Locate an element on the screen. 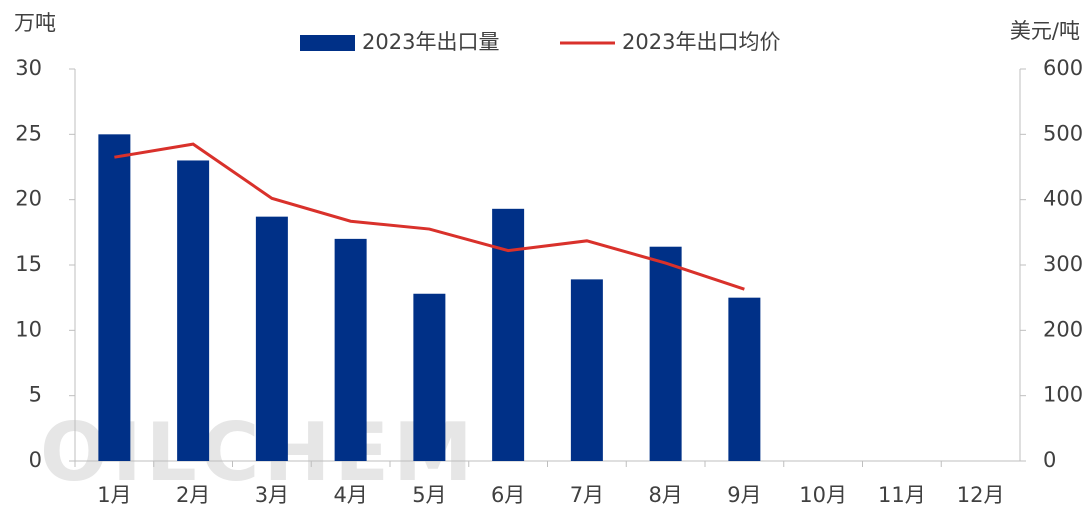 Image resolution: width=1090 pixels, height=516 pixels. x-tick-label: 6月 is located at coordinates (508, 495).